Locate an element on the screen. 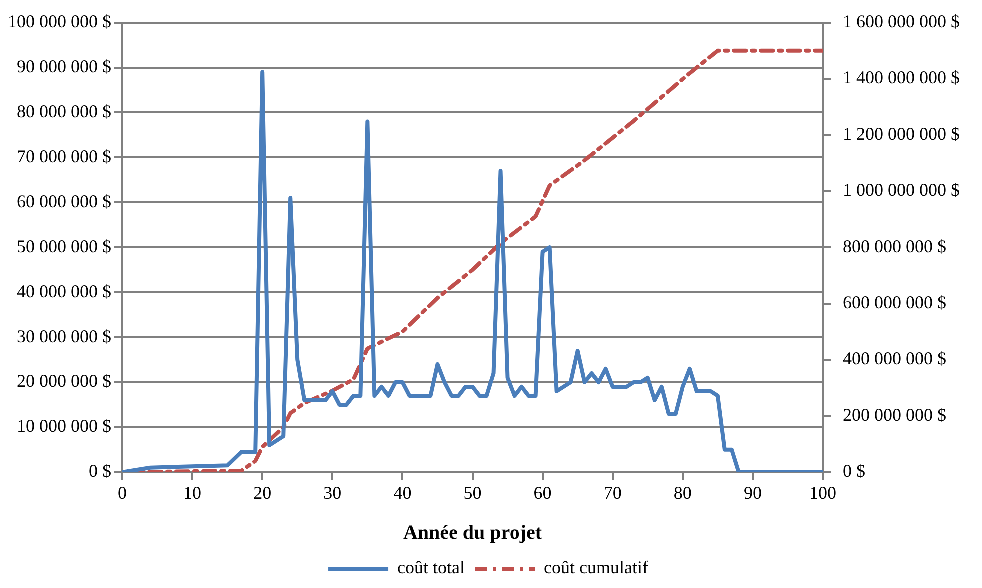  y-tick-label: 40 000 000 $ is located at coordinates (64, 291).